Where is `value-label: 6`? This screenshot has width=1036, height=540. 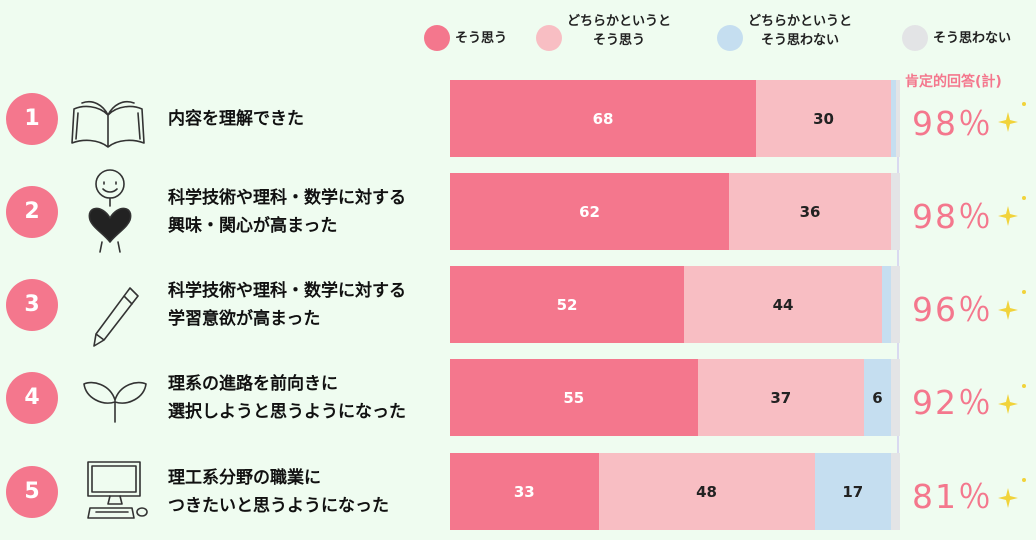 value-label: 6 is located at coordinates (877, 397).